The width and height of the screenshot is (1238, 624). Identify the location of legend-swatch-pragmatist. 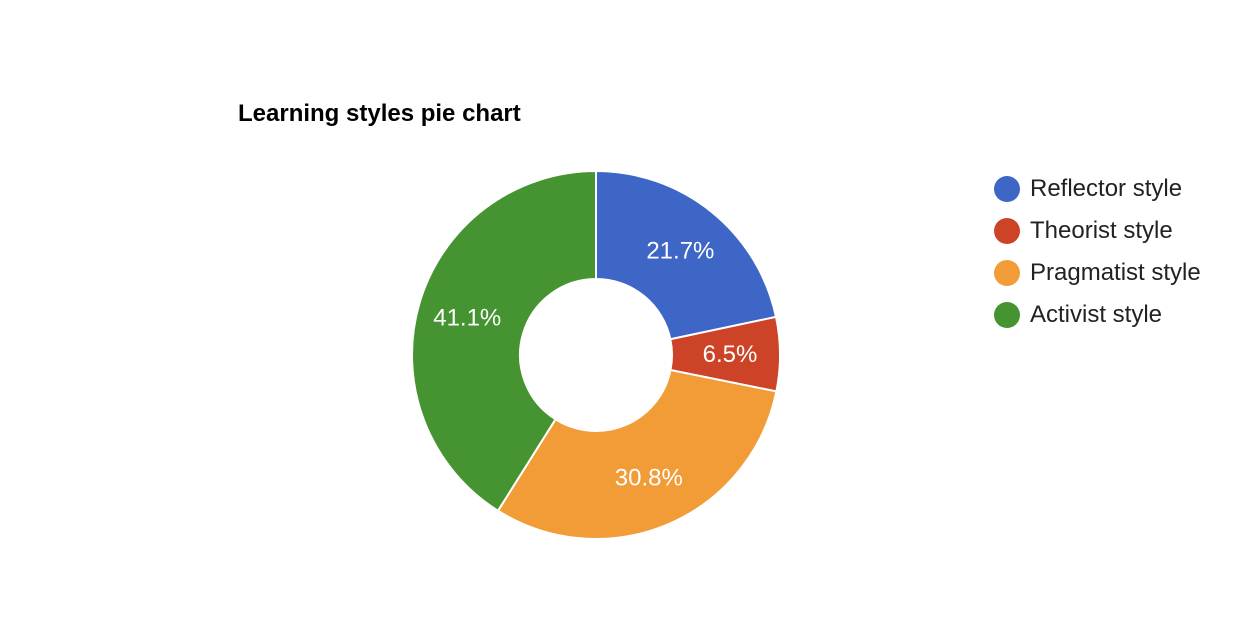
(1007, 273).